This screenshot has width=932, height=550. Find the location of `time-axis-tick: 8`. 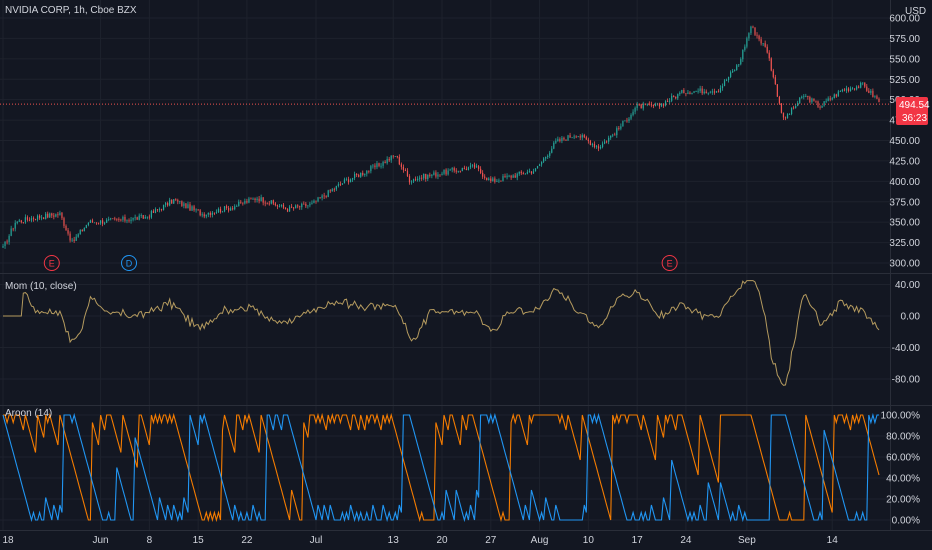

time-axis-tick: 8 is located at coordinates (150, 540).